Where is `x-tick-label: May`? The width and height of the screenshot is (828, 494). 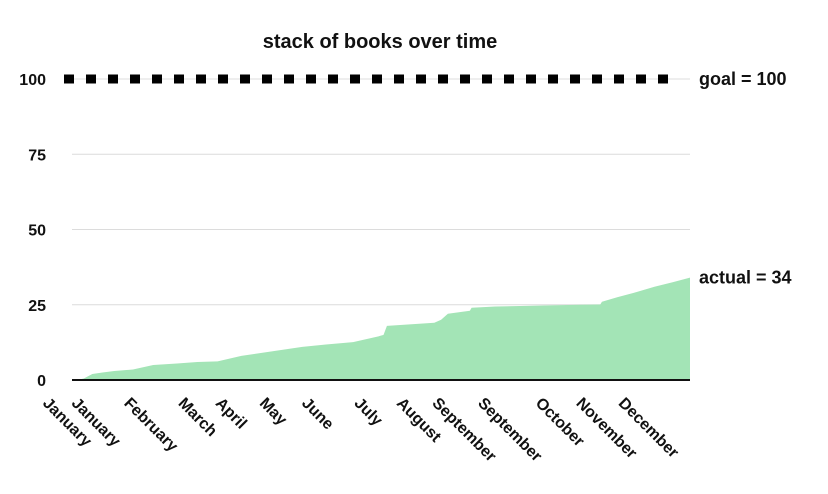 x-tick-label: May is located at coordinates (273, 412).